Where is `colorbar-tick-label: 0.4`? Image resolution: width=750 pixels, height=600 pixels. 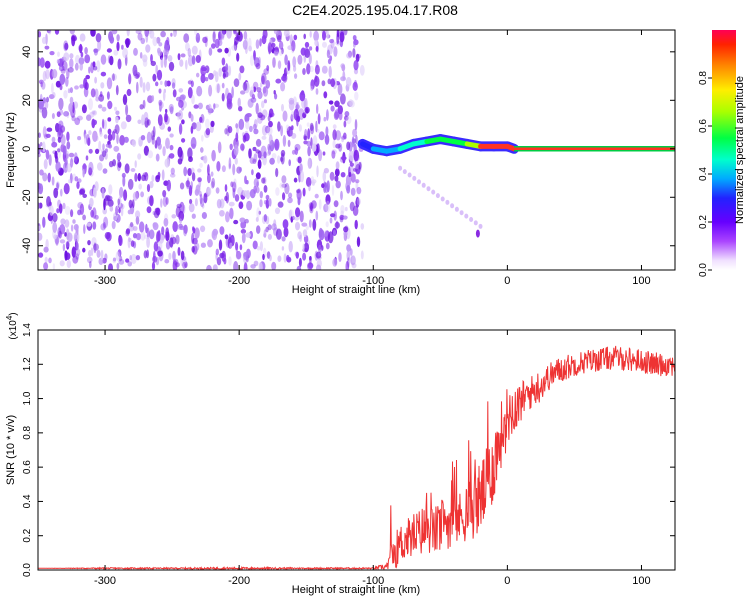 colorbar-tick-label: 0.4 is located at coordinates (703, 174).